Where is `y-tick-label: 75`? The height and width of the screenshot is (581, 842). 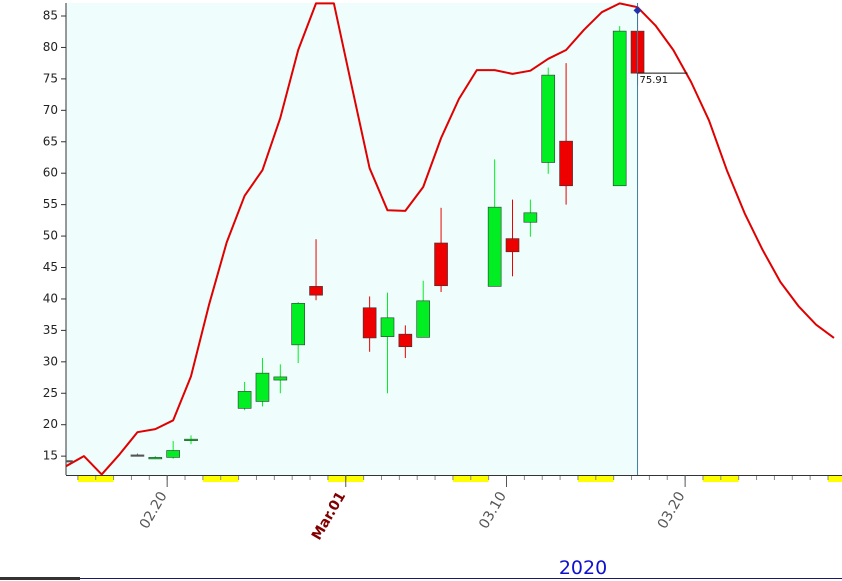
y-tick-label: 75 is located at coordinates (50, 78).